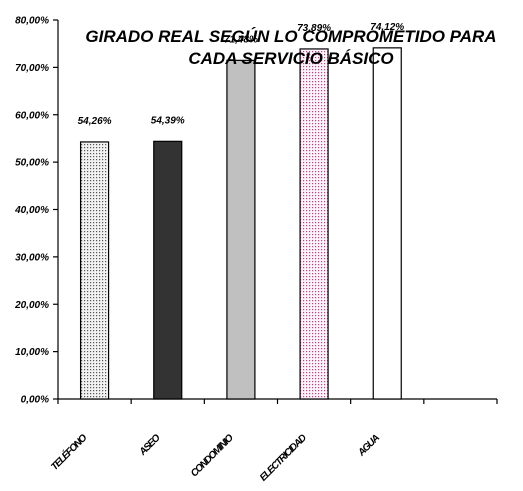 The height and width of the screenshot is (491, 523). Describe the element at coordinates (32, 257) in the screenshot. I see `y-tick-label: 30,00%` at that location.